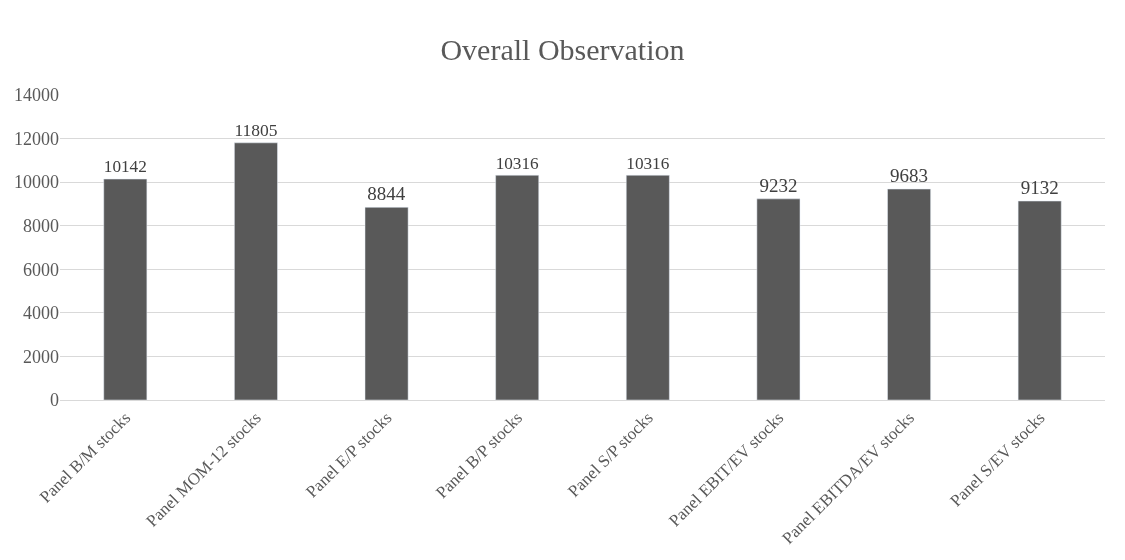  Describe the element at coordinates (386, 194) in the screenshot. I see `data-label: 8844` at that location.